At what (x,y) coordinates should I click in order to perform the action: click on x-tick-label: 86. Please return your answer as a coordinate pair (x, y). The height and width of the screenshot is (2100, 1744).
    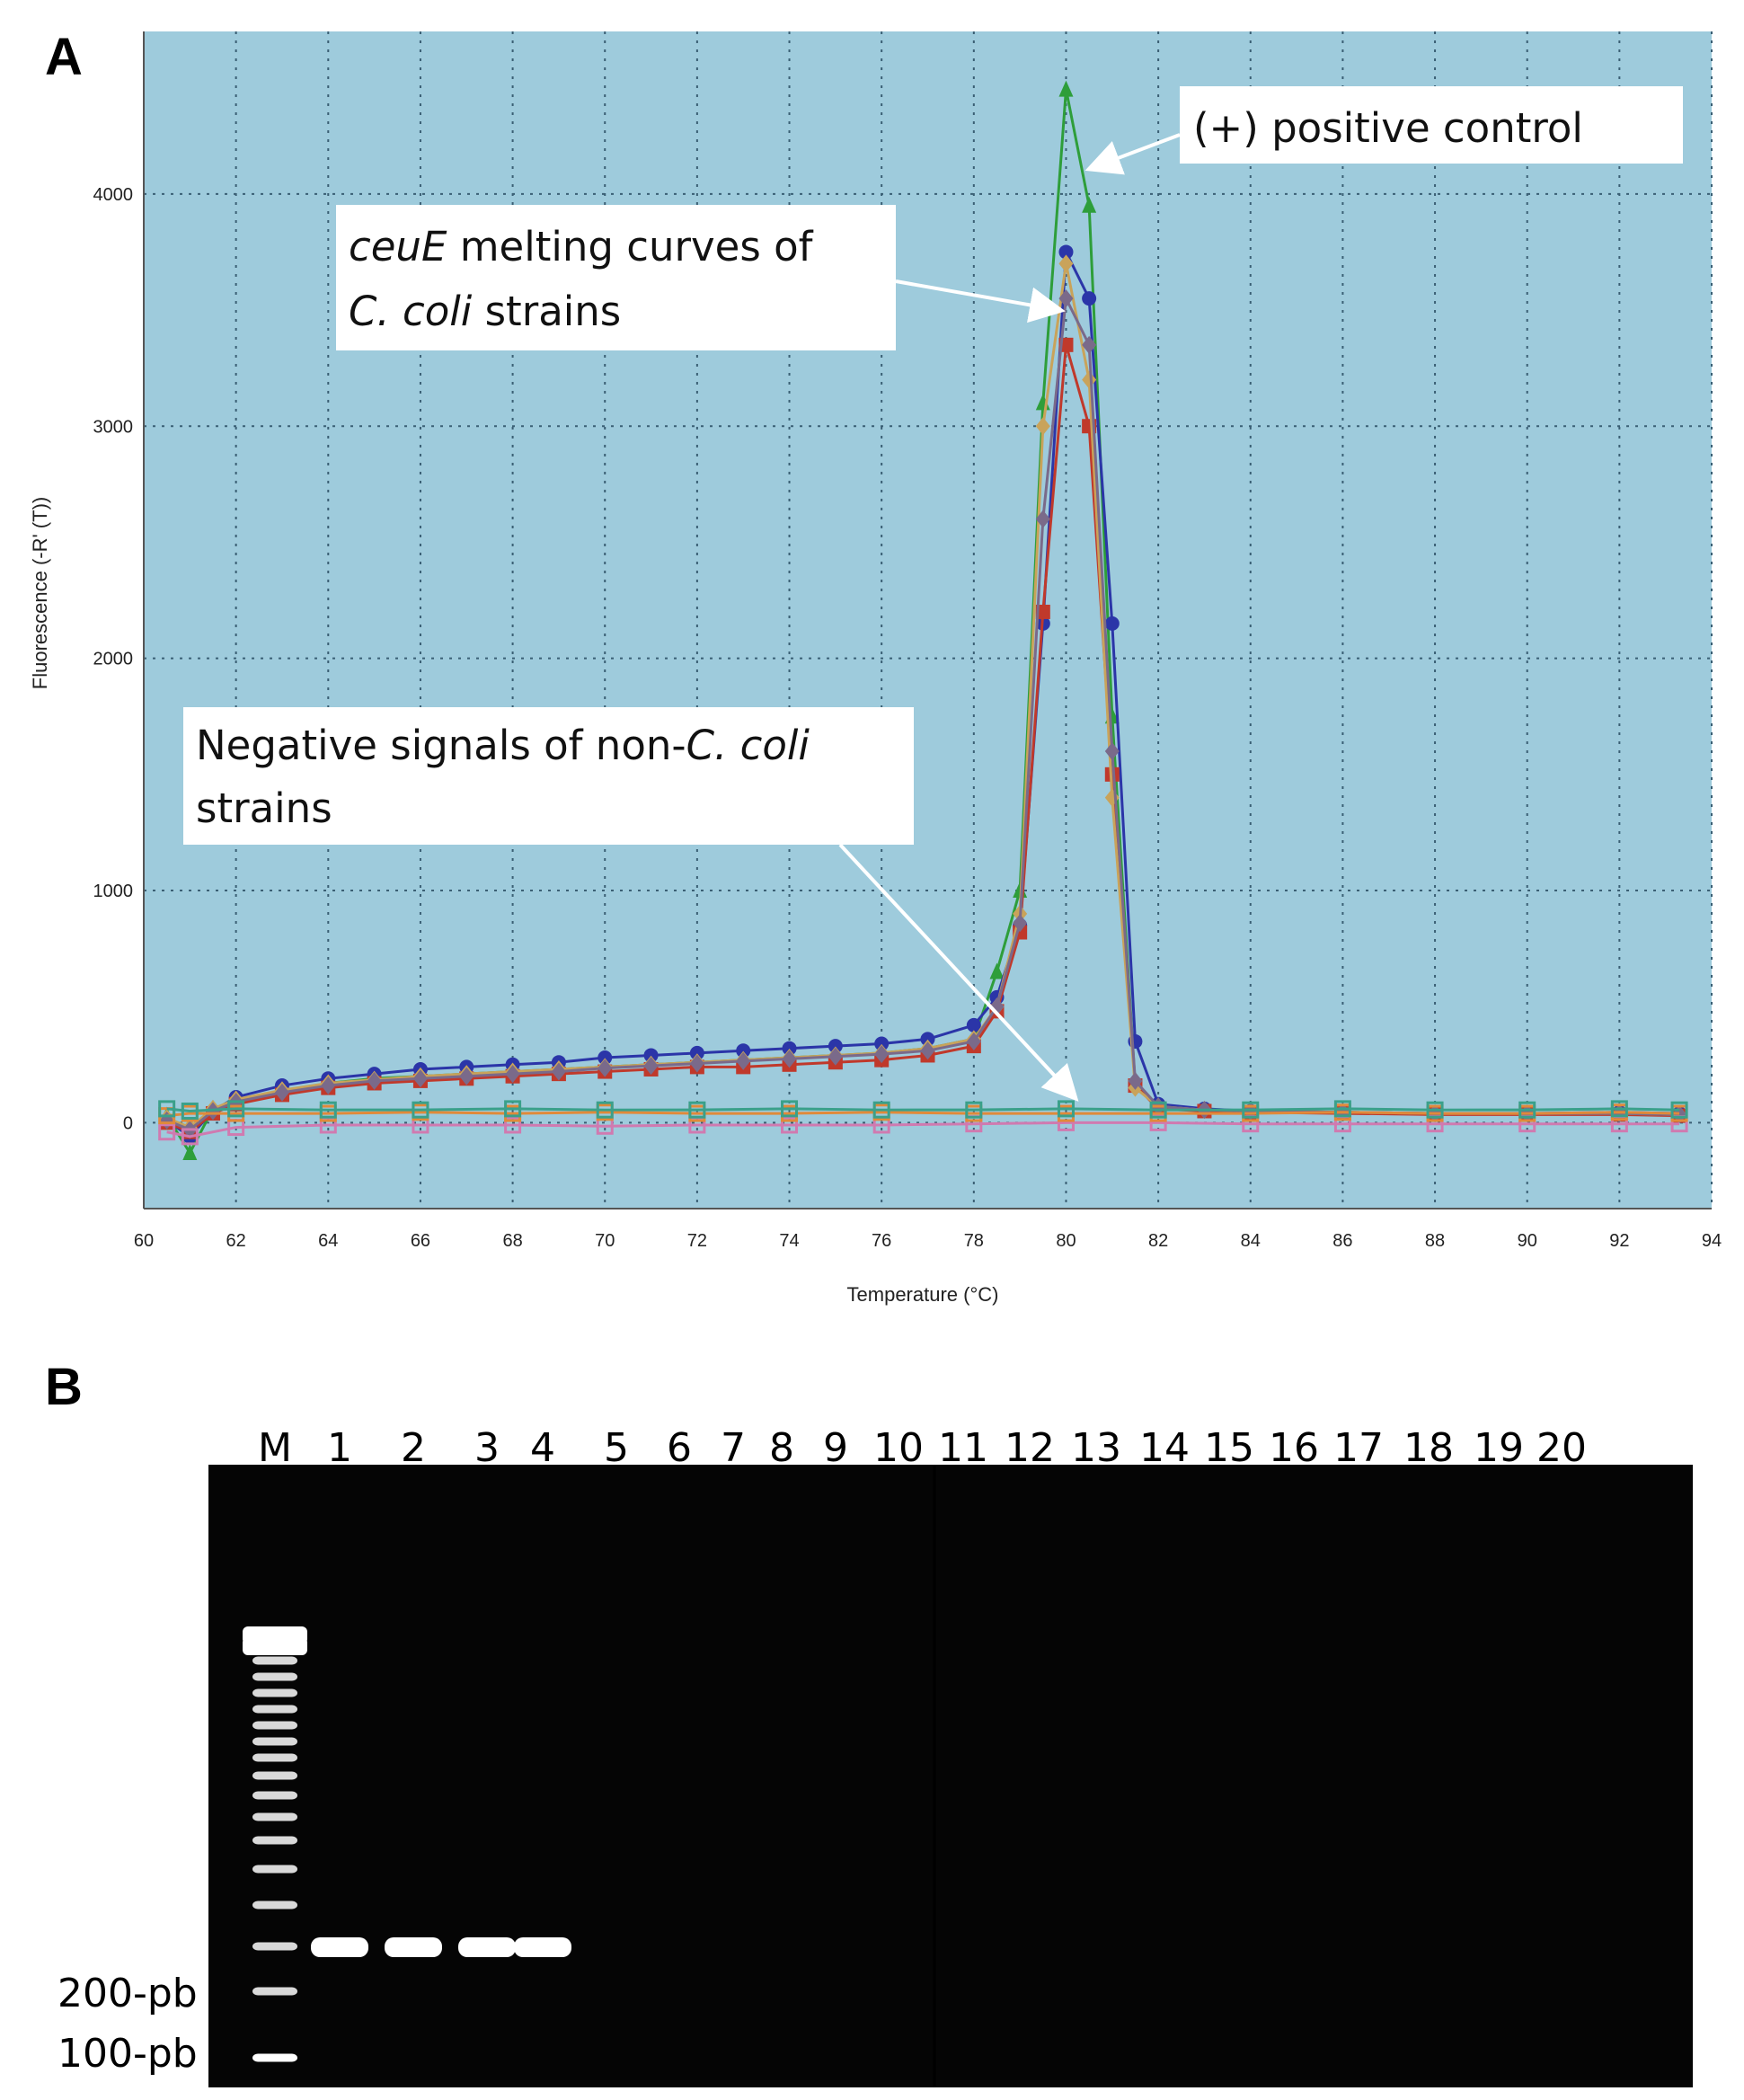
    Looking at the image, I should click on (1342, 1241).